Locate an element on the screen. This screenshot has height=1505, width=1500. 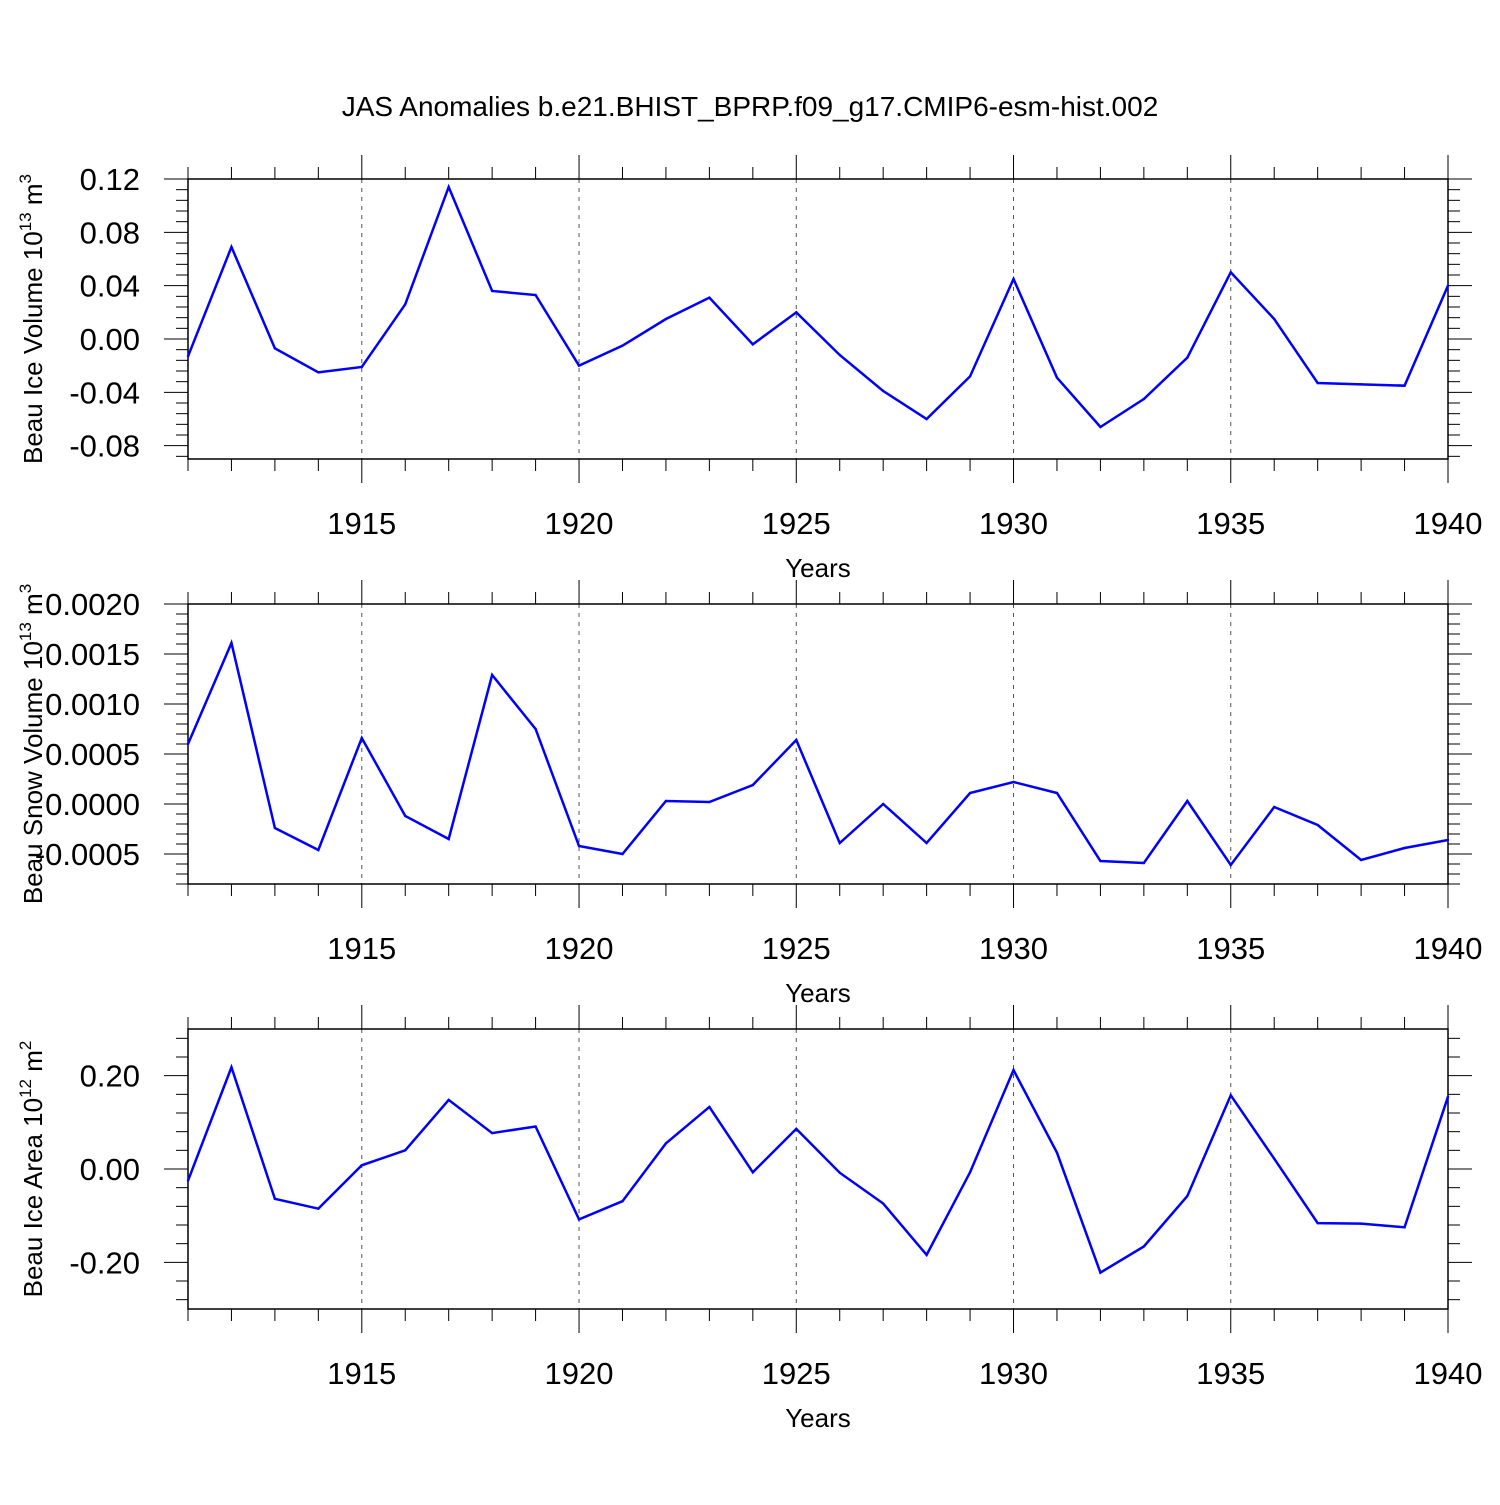
panel-3-xtick-label: 1930 is located at coordinates (1013, 1373).